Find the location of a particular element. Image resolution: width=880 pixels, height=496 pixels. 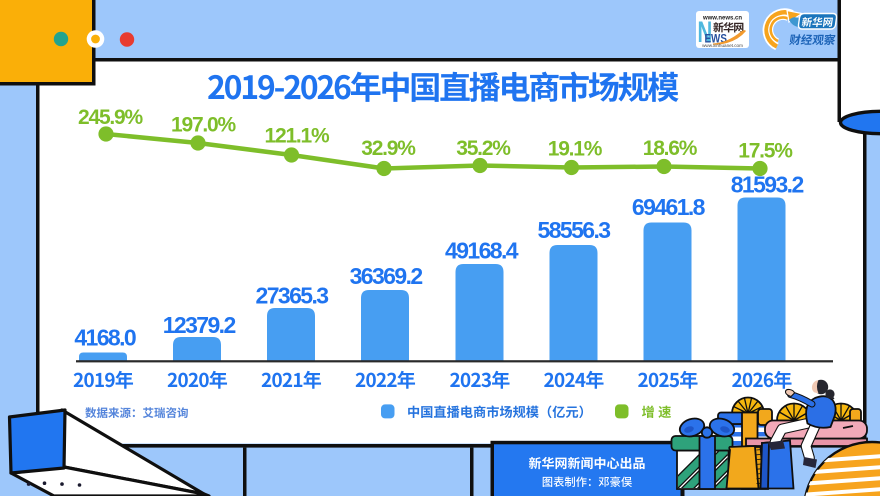

svg-text: 12379.2 is located at coordinates (199, 325).